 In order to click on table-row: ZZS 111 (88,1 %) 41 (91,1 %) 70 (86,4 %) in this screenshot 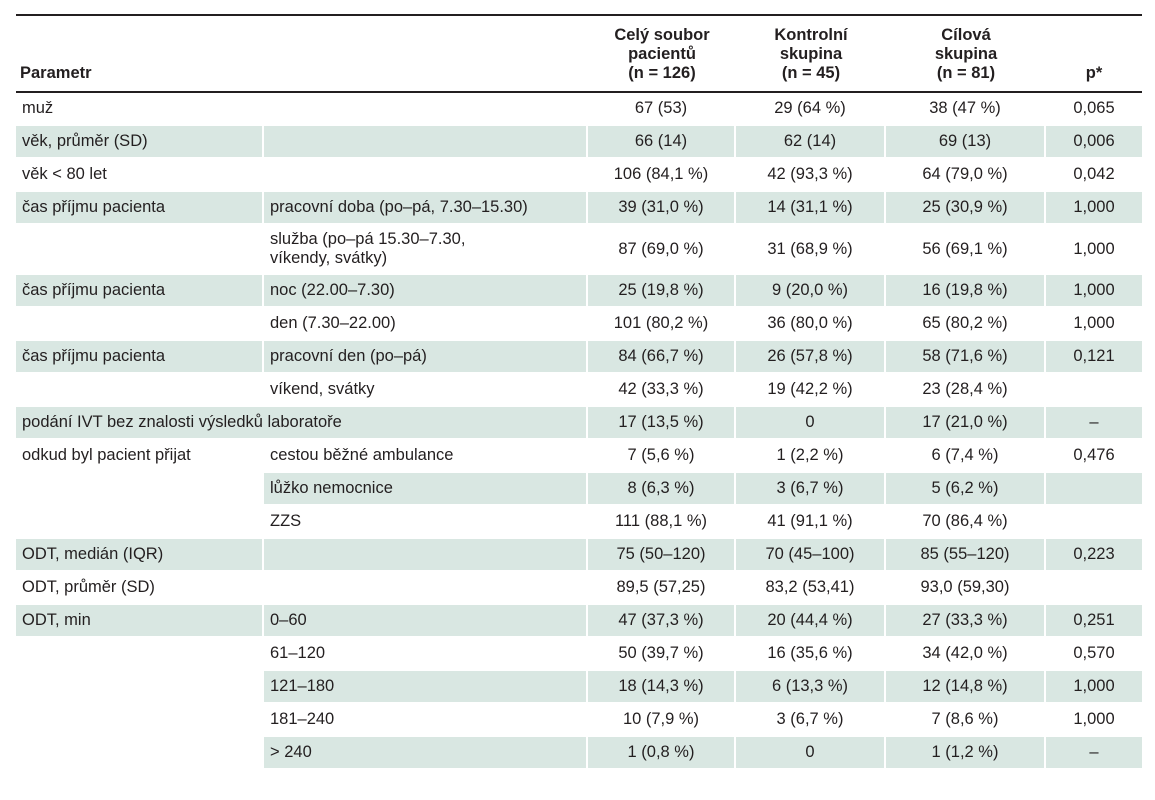, I will do `click(579, 522)`.